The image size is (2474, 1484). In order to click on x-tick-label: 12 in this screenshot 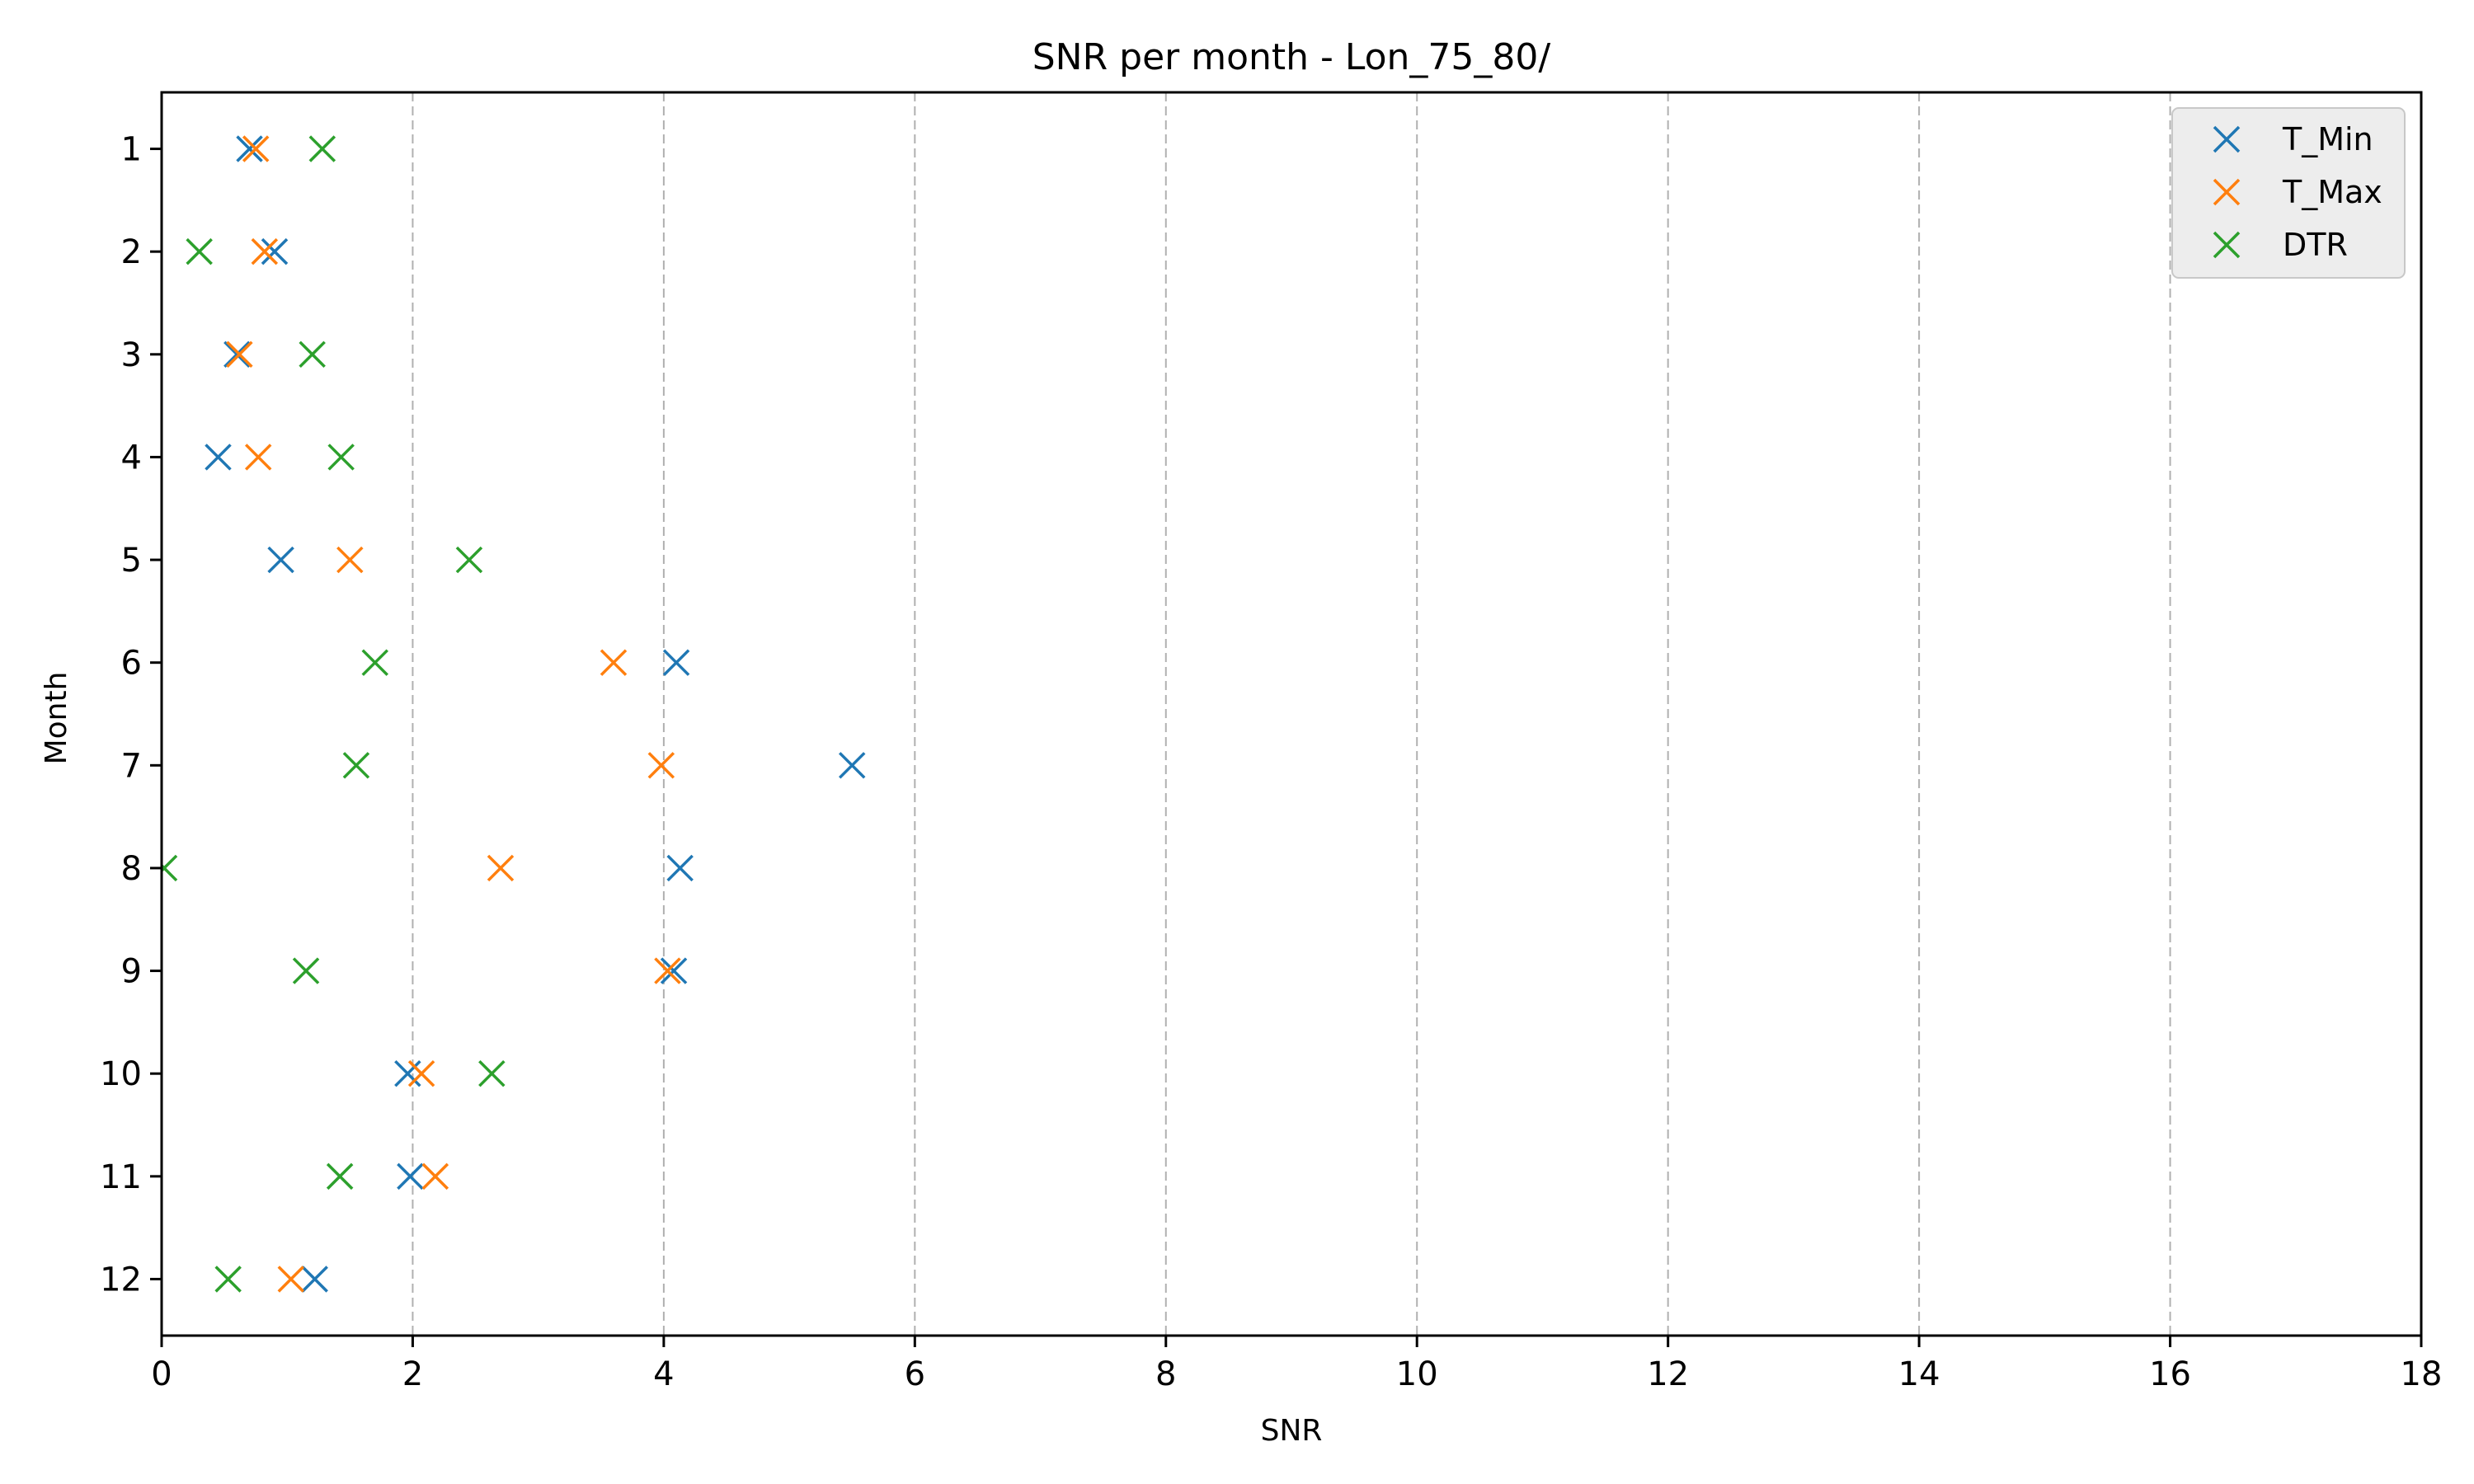, I will do `click(1668, 1374)`.